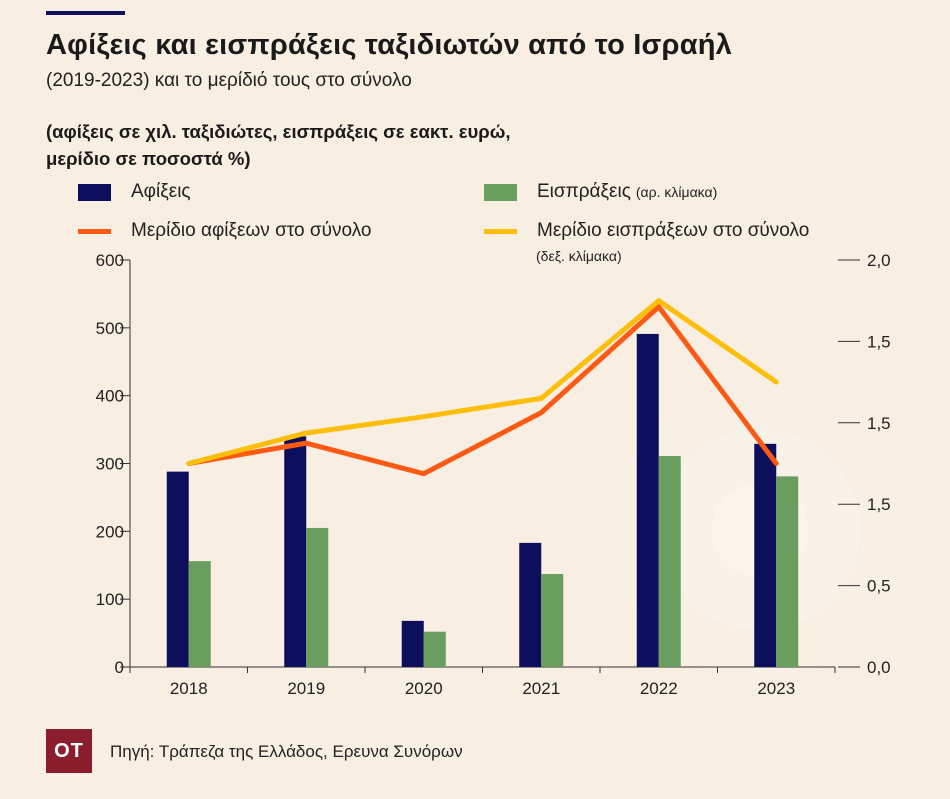 Image resolution: width=950 pixels, height=799 pixels. What do you see at coordinates (659, 688) in the screenshot?
I see `x-tick-label: 2022` at bounding box center [659, 688].